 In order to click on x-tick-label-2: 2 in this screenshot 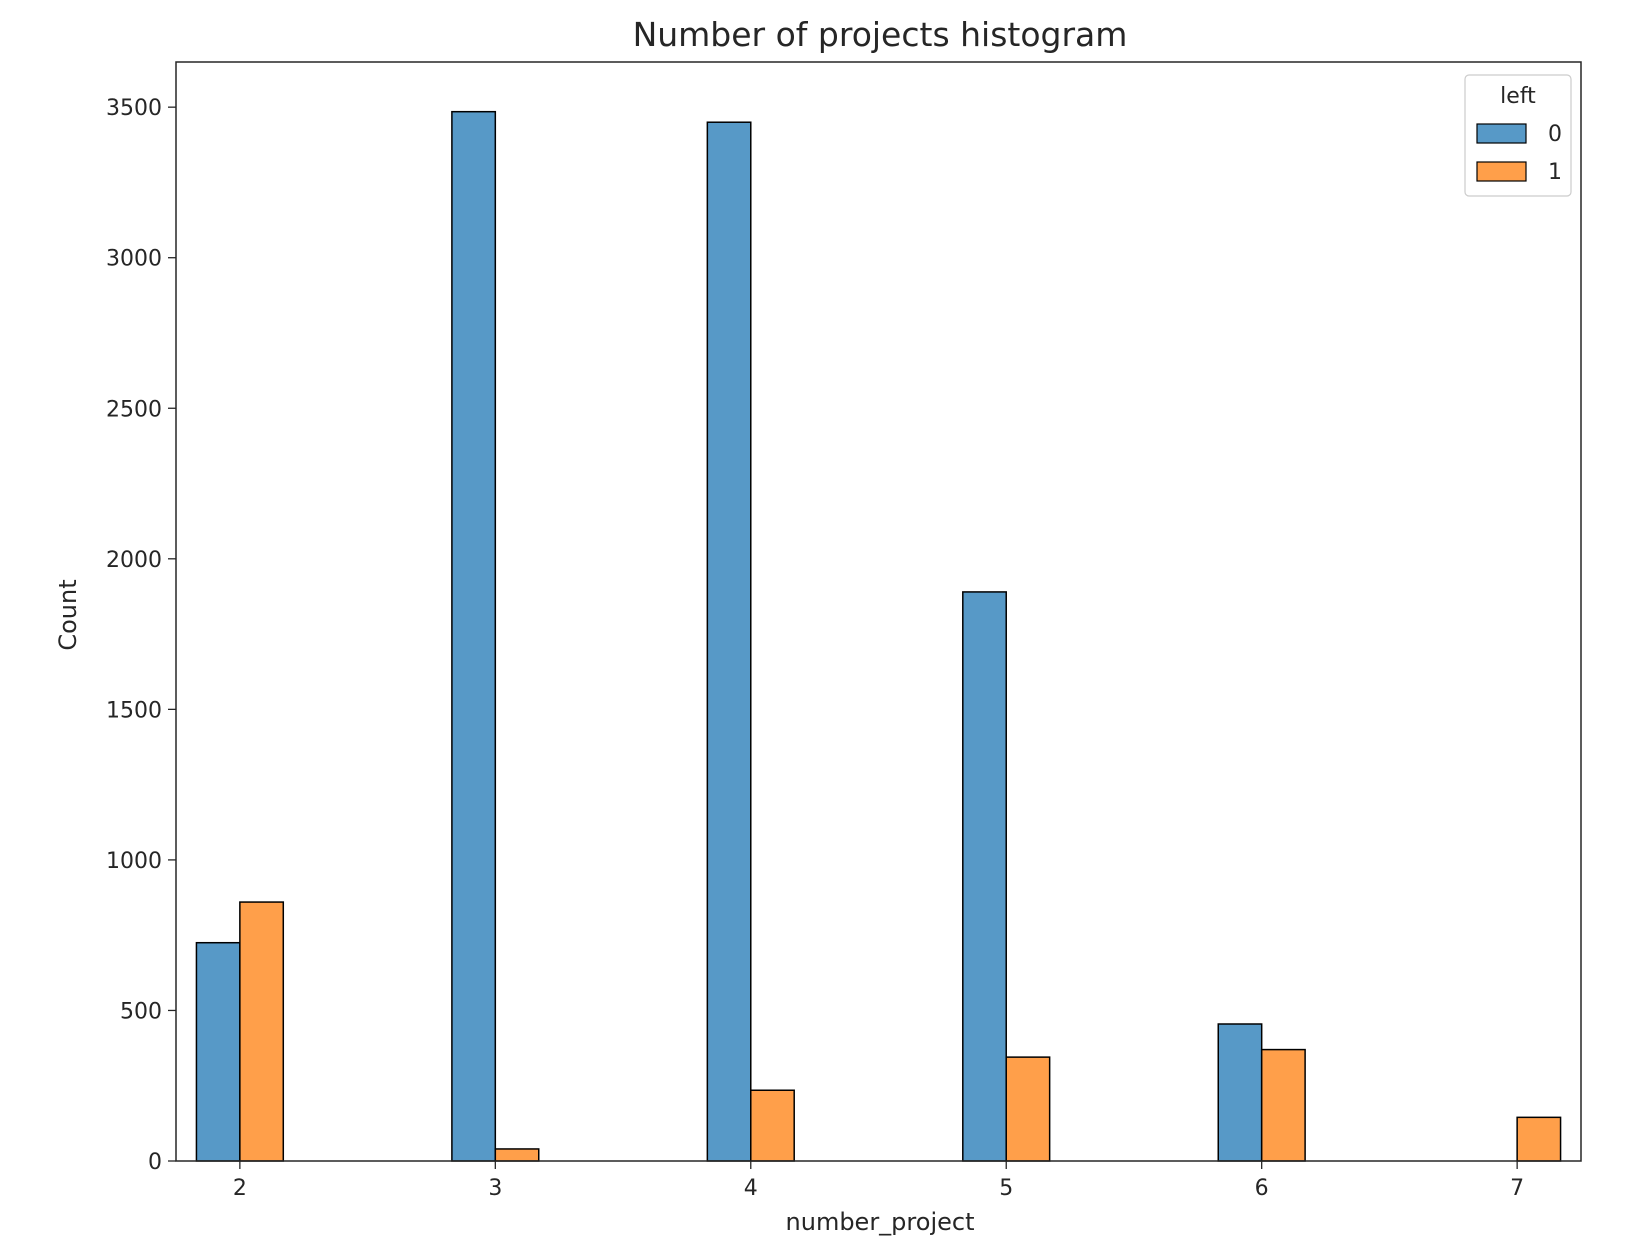, I will do `click(240, 1188)`.